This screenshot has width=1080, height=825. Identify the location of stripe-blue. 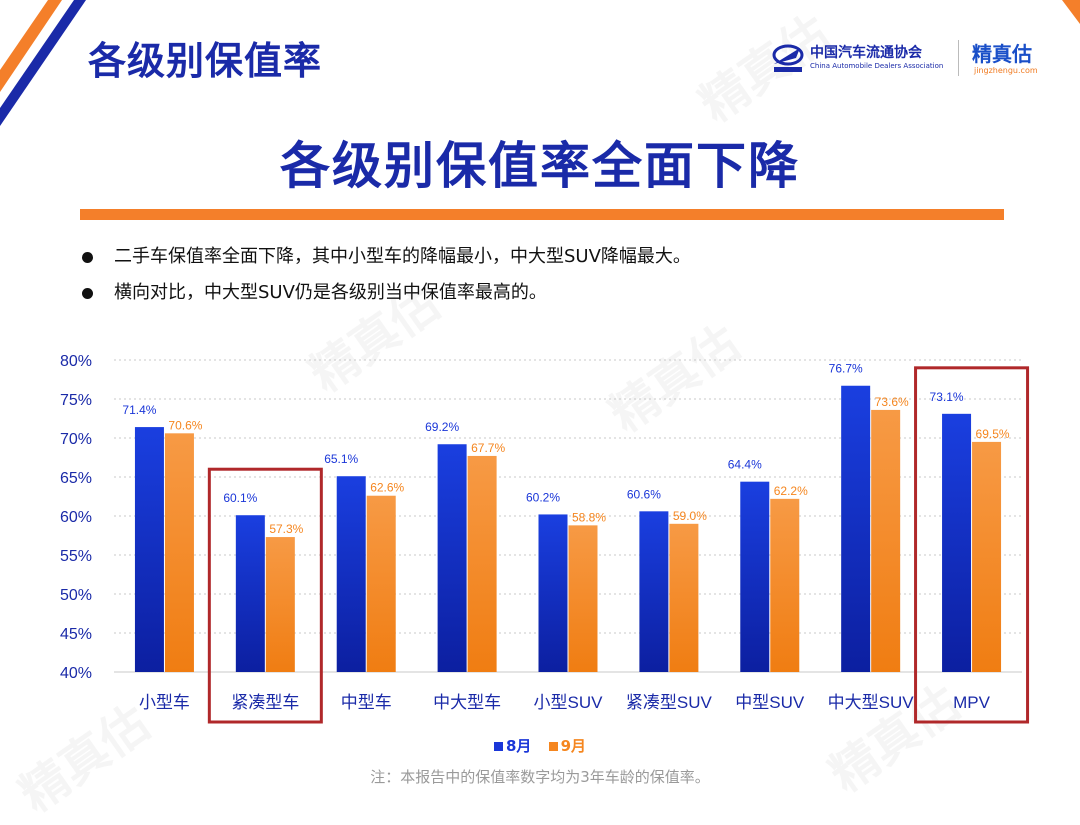
(43, 63).